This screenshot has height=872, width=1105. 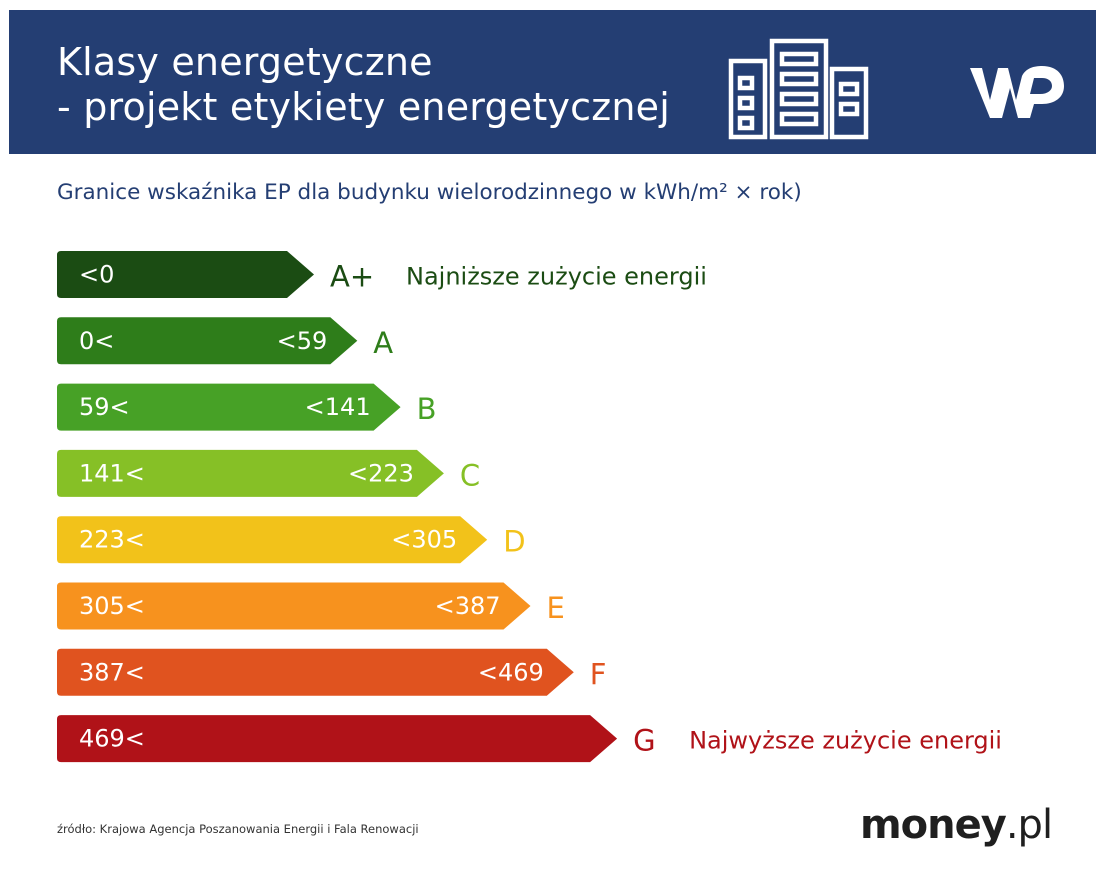 What do you see at coordinates (556, 277) in the screenshot?
I see `annotation-a-plus: Najniższe zużycie energii` at bounding box center [556, 277].